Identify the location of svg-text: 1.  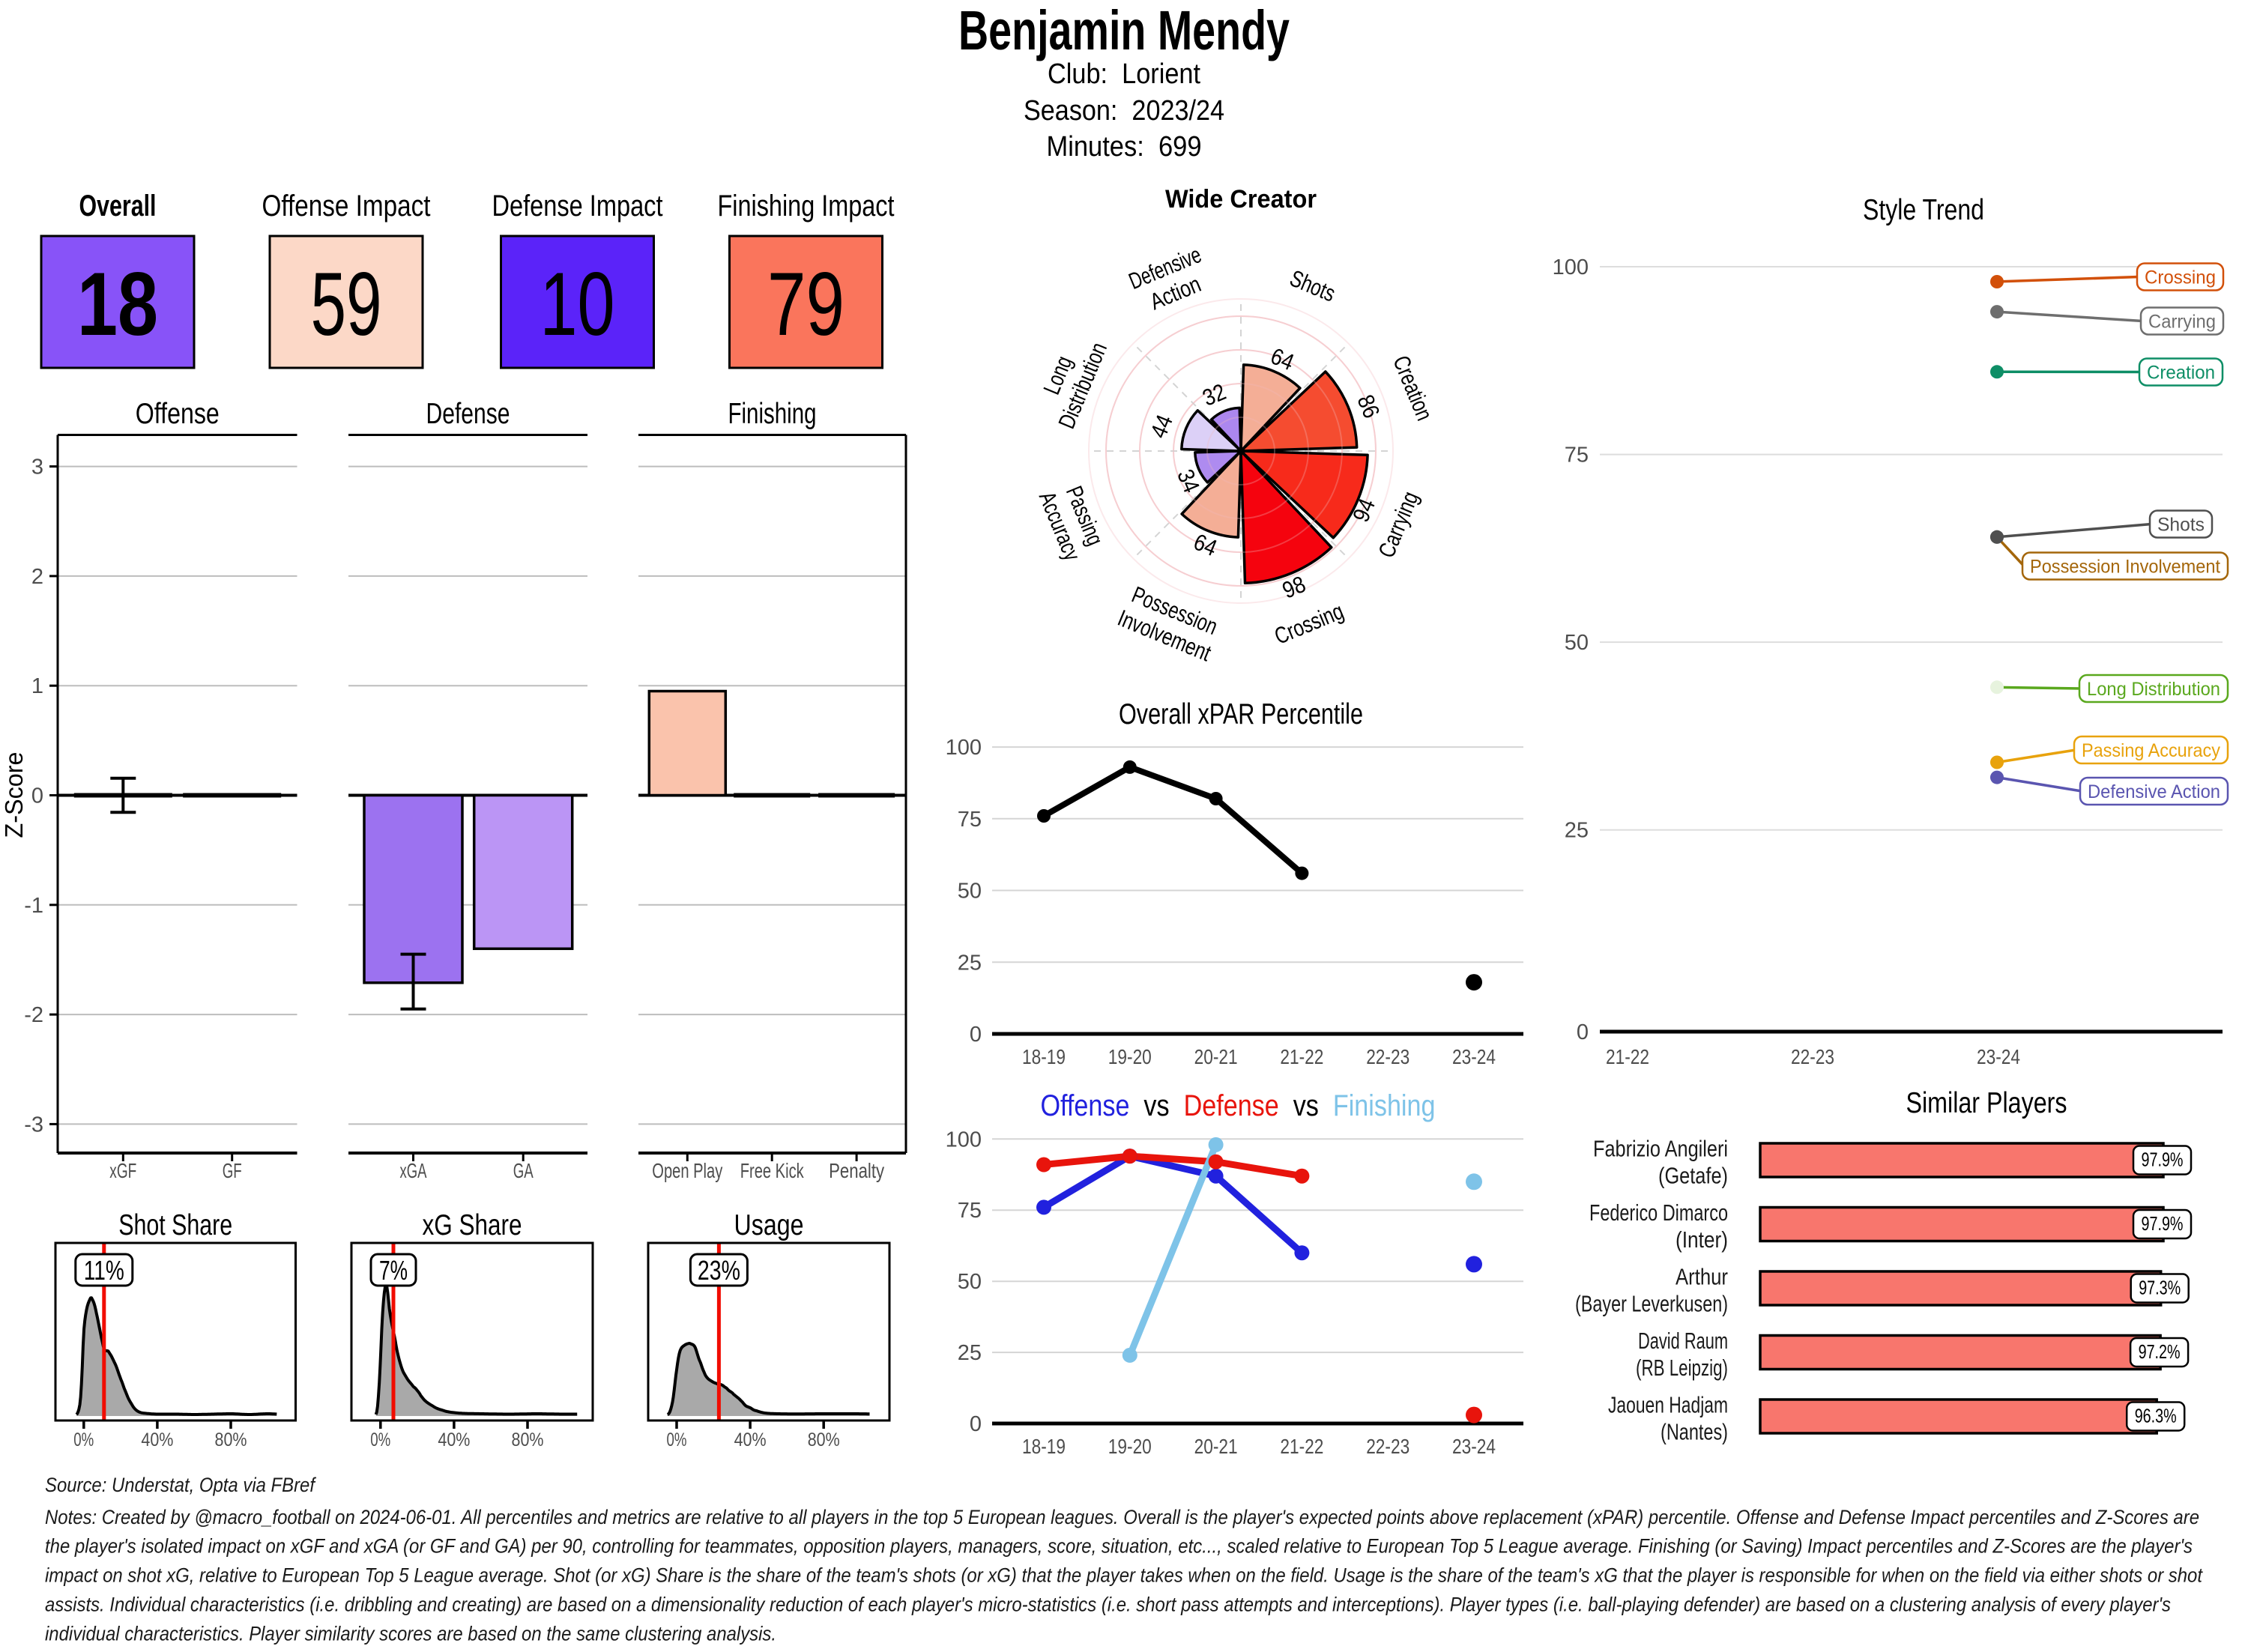
(37, 686).